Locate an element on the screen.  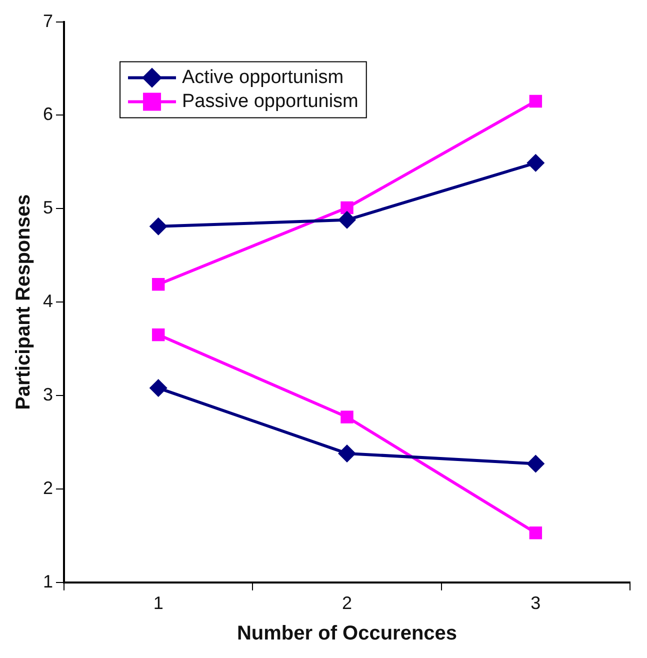
x-axis-title: Number of Occurences is located at coordinates (347, 633).